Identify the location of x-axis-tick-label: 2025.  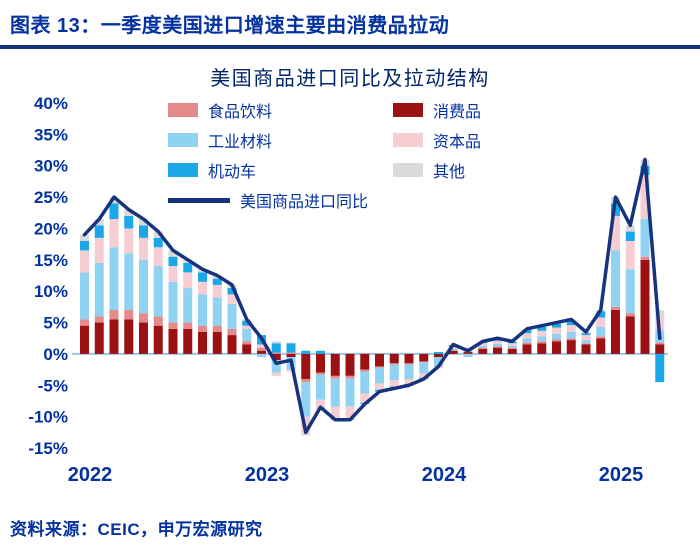
(621, 475).